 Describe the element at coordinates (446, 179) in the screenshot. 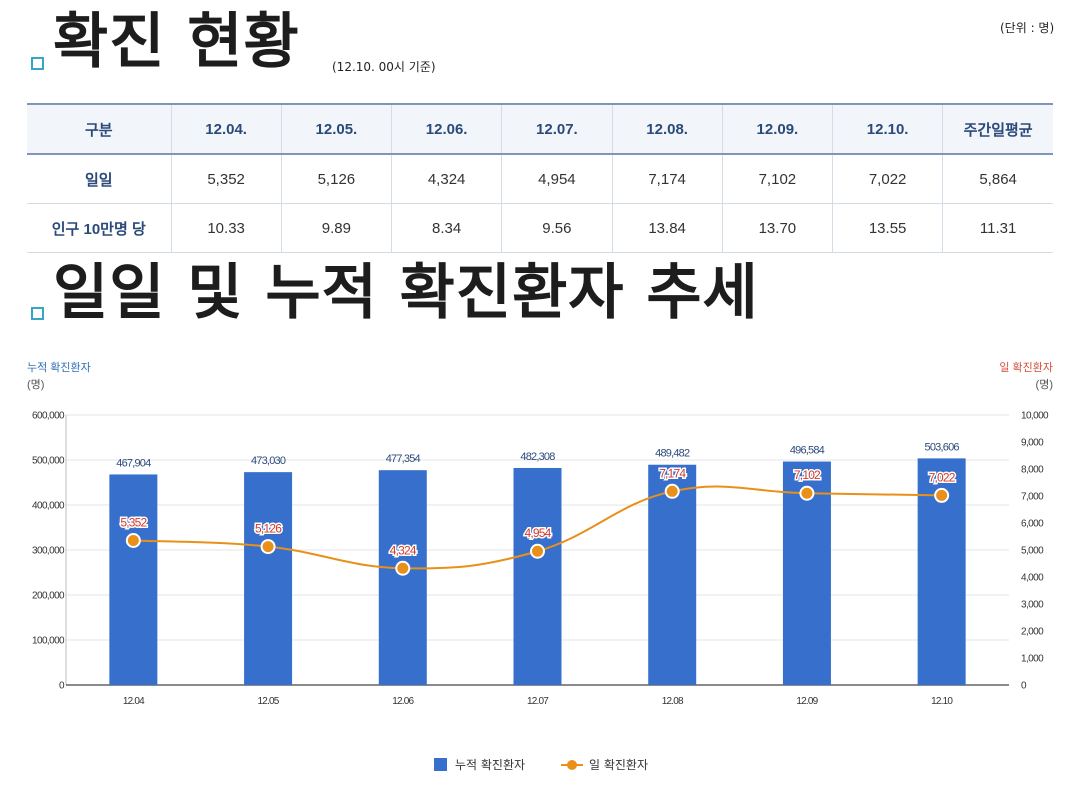

I see `table-cell: 4,324` at that location.